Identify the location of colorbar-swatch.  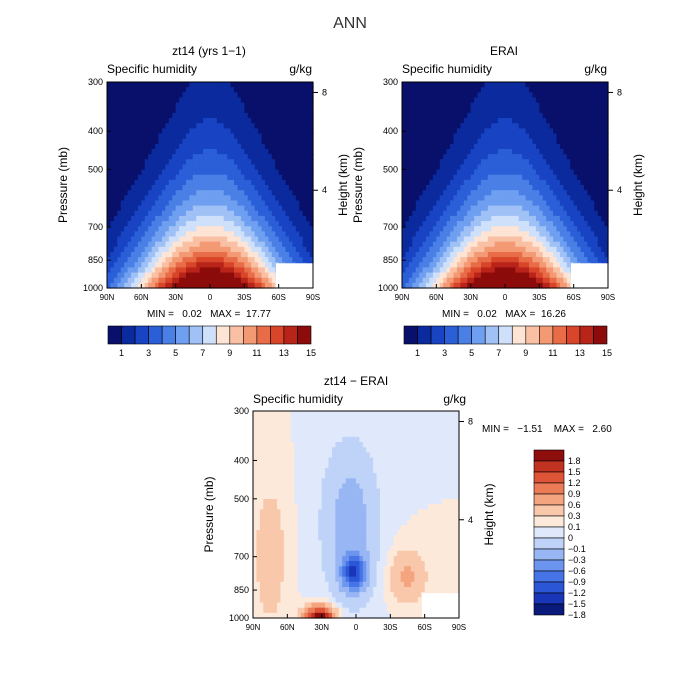
(410, 335).